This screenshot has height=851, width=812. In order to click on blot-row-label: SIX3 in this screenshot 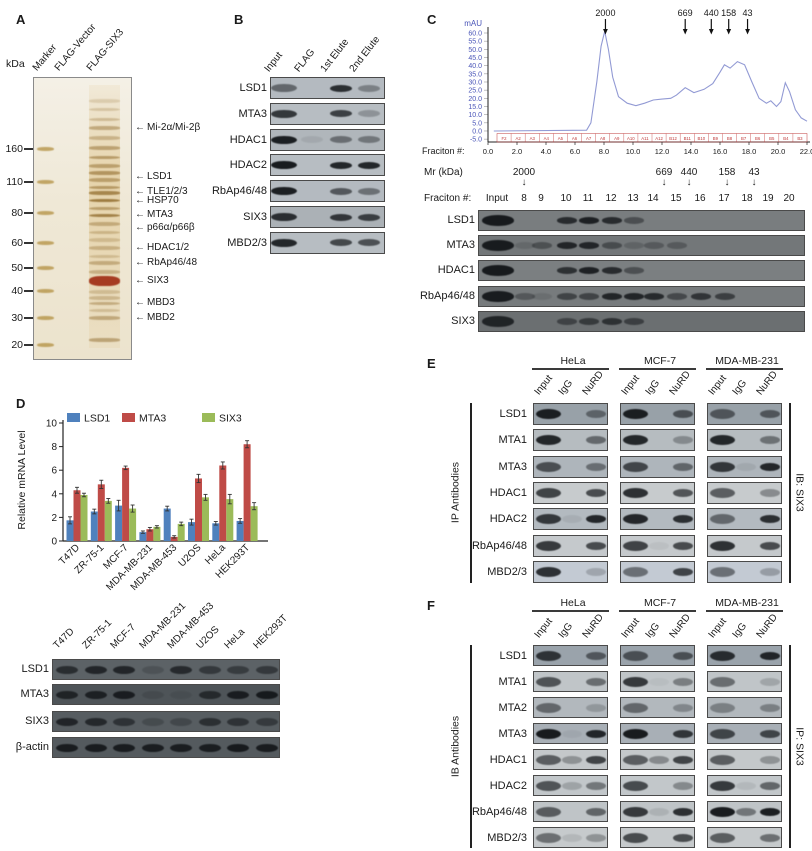, I will do `click(37, 721)`.